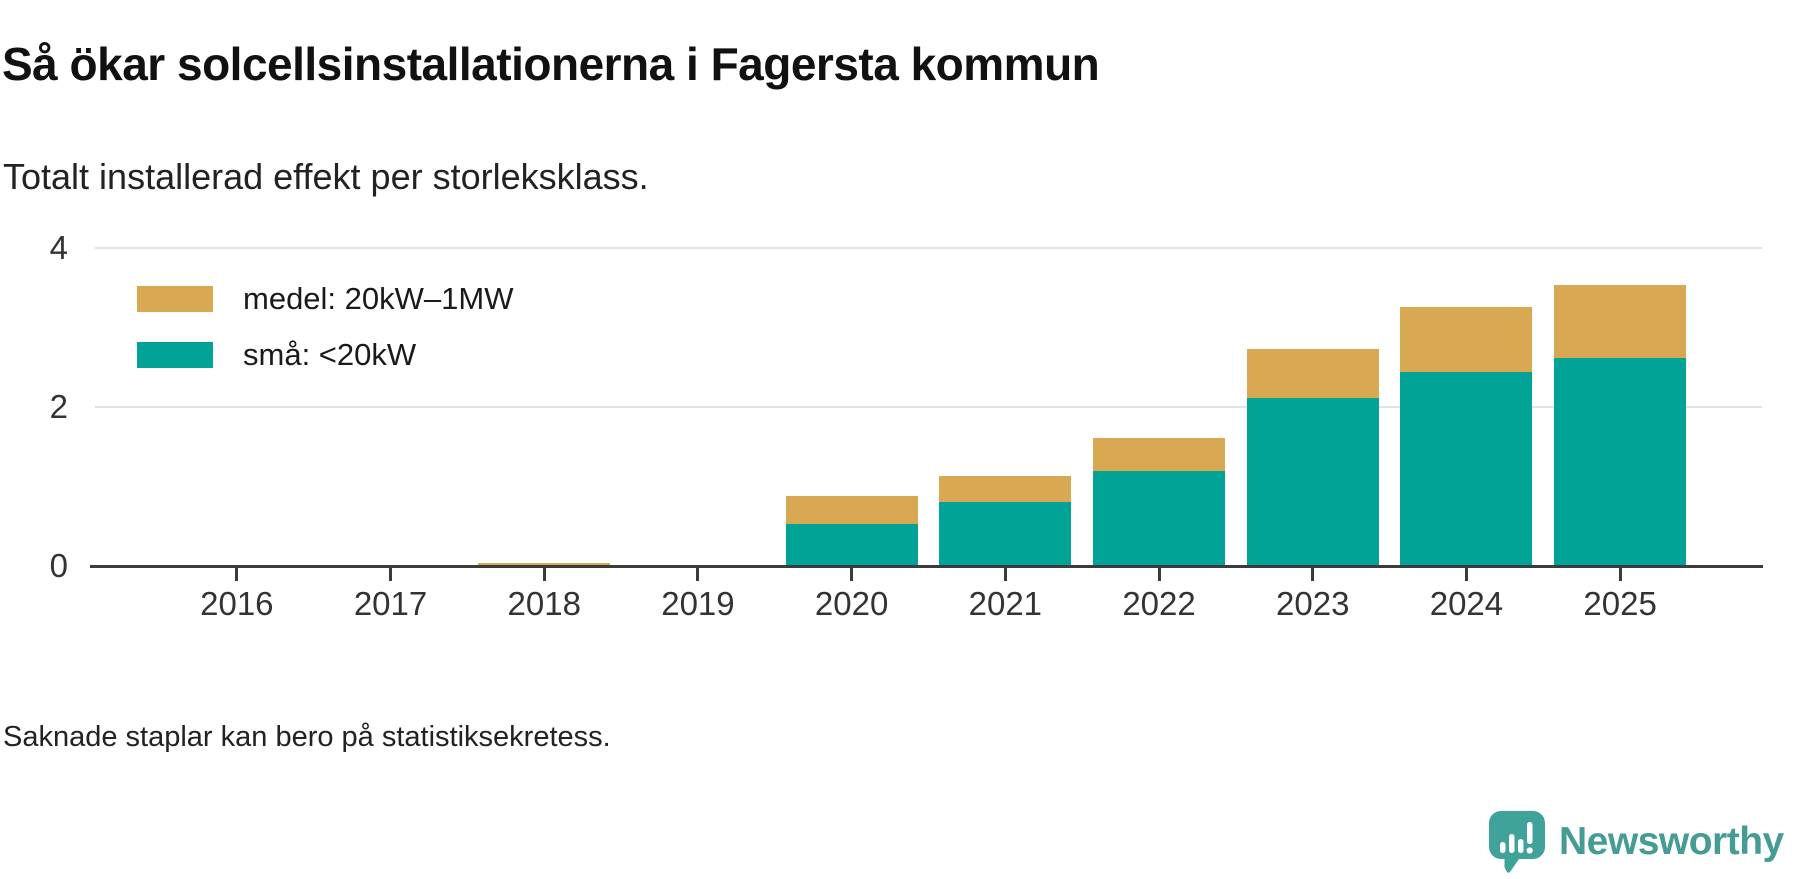 Image resolution: width=1800 pixels, height=879 pixels. I want to click on y-tick-label: 4, so click(58, 248).